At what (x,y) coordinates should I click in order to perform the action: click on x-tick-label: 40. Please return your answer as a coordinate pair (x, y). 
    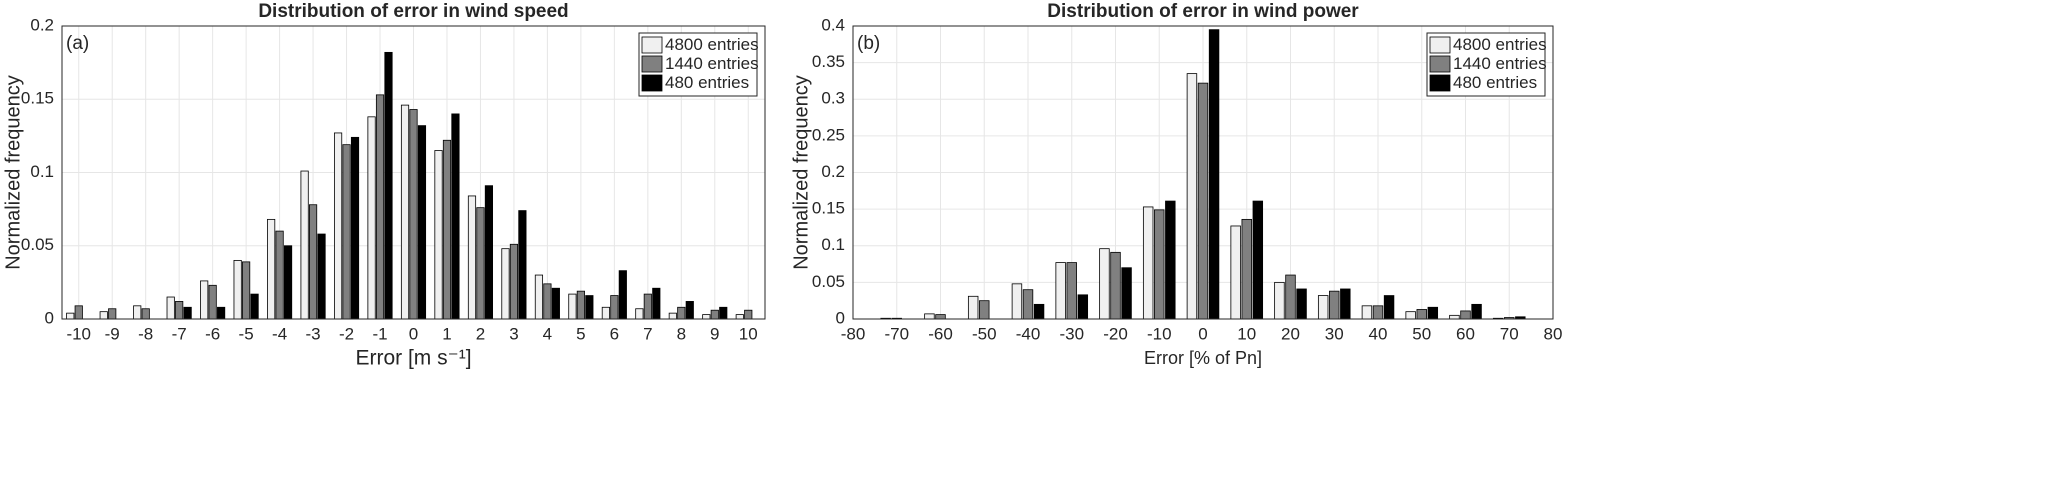
    Looking at the image, I should click on (1378, 333).